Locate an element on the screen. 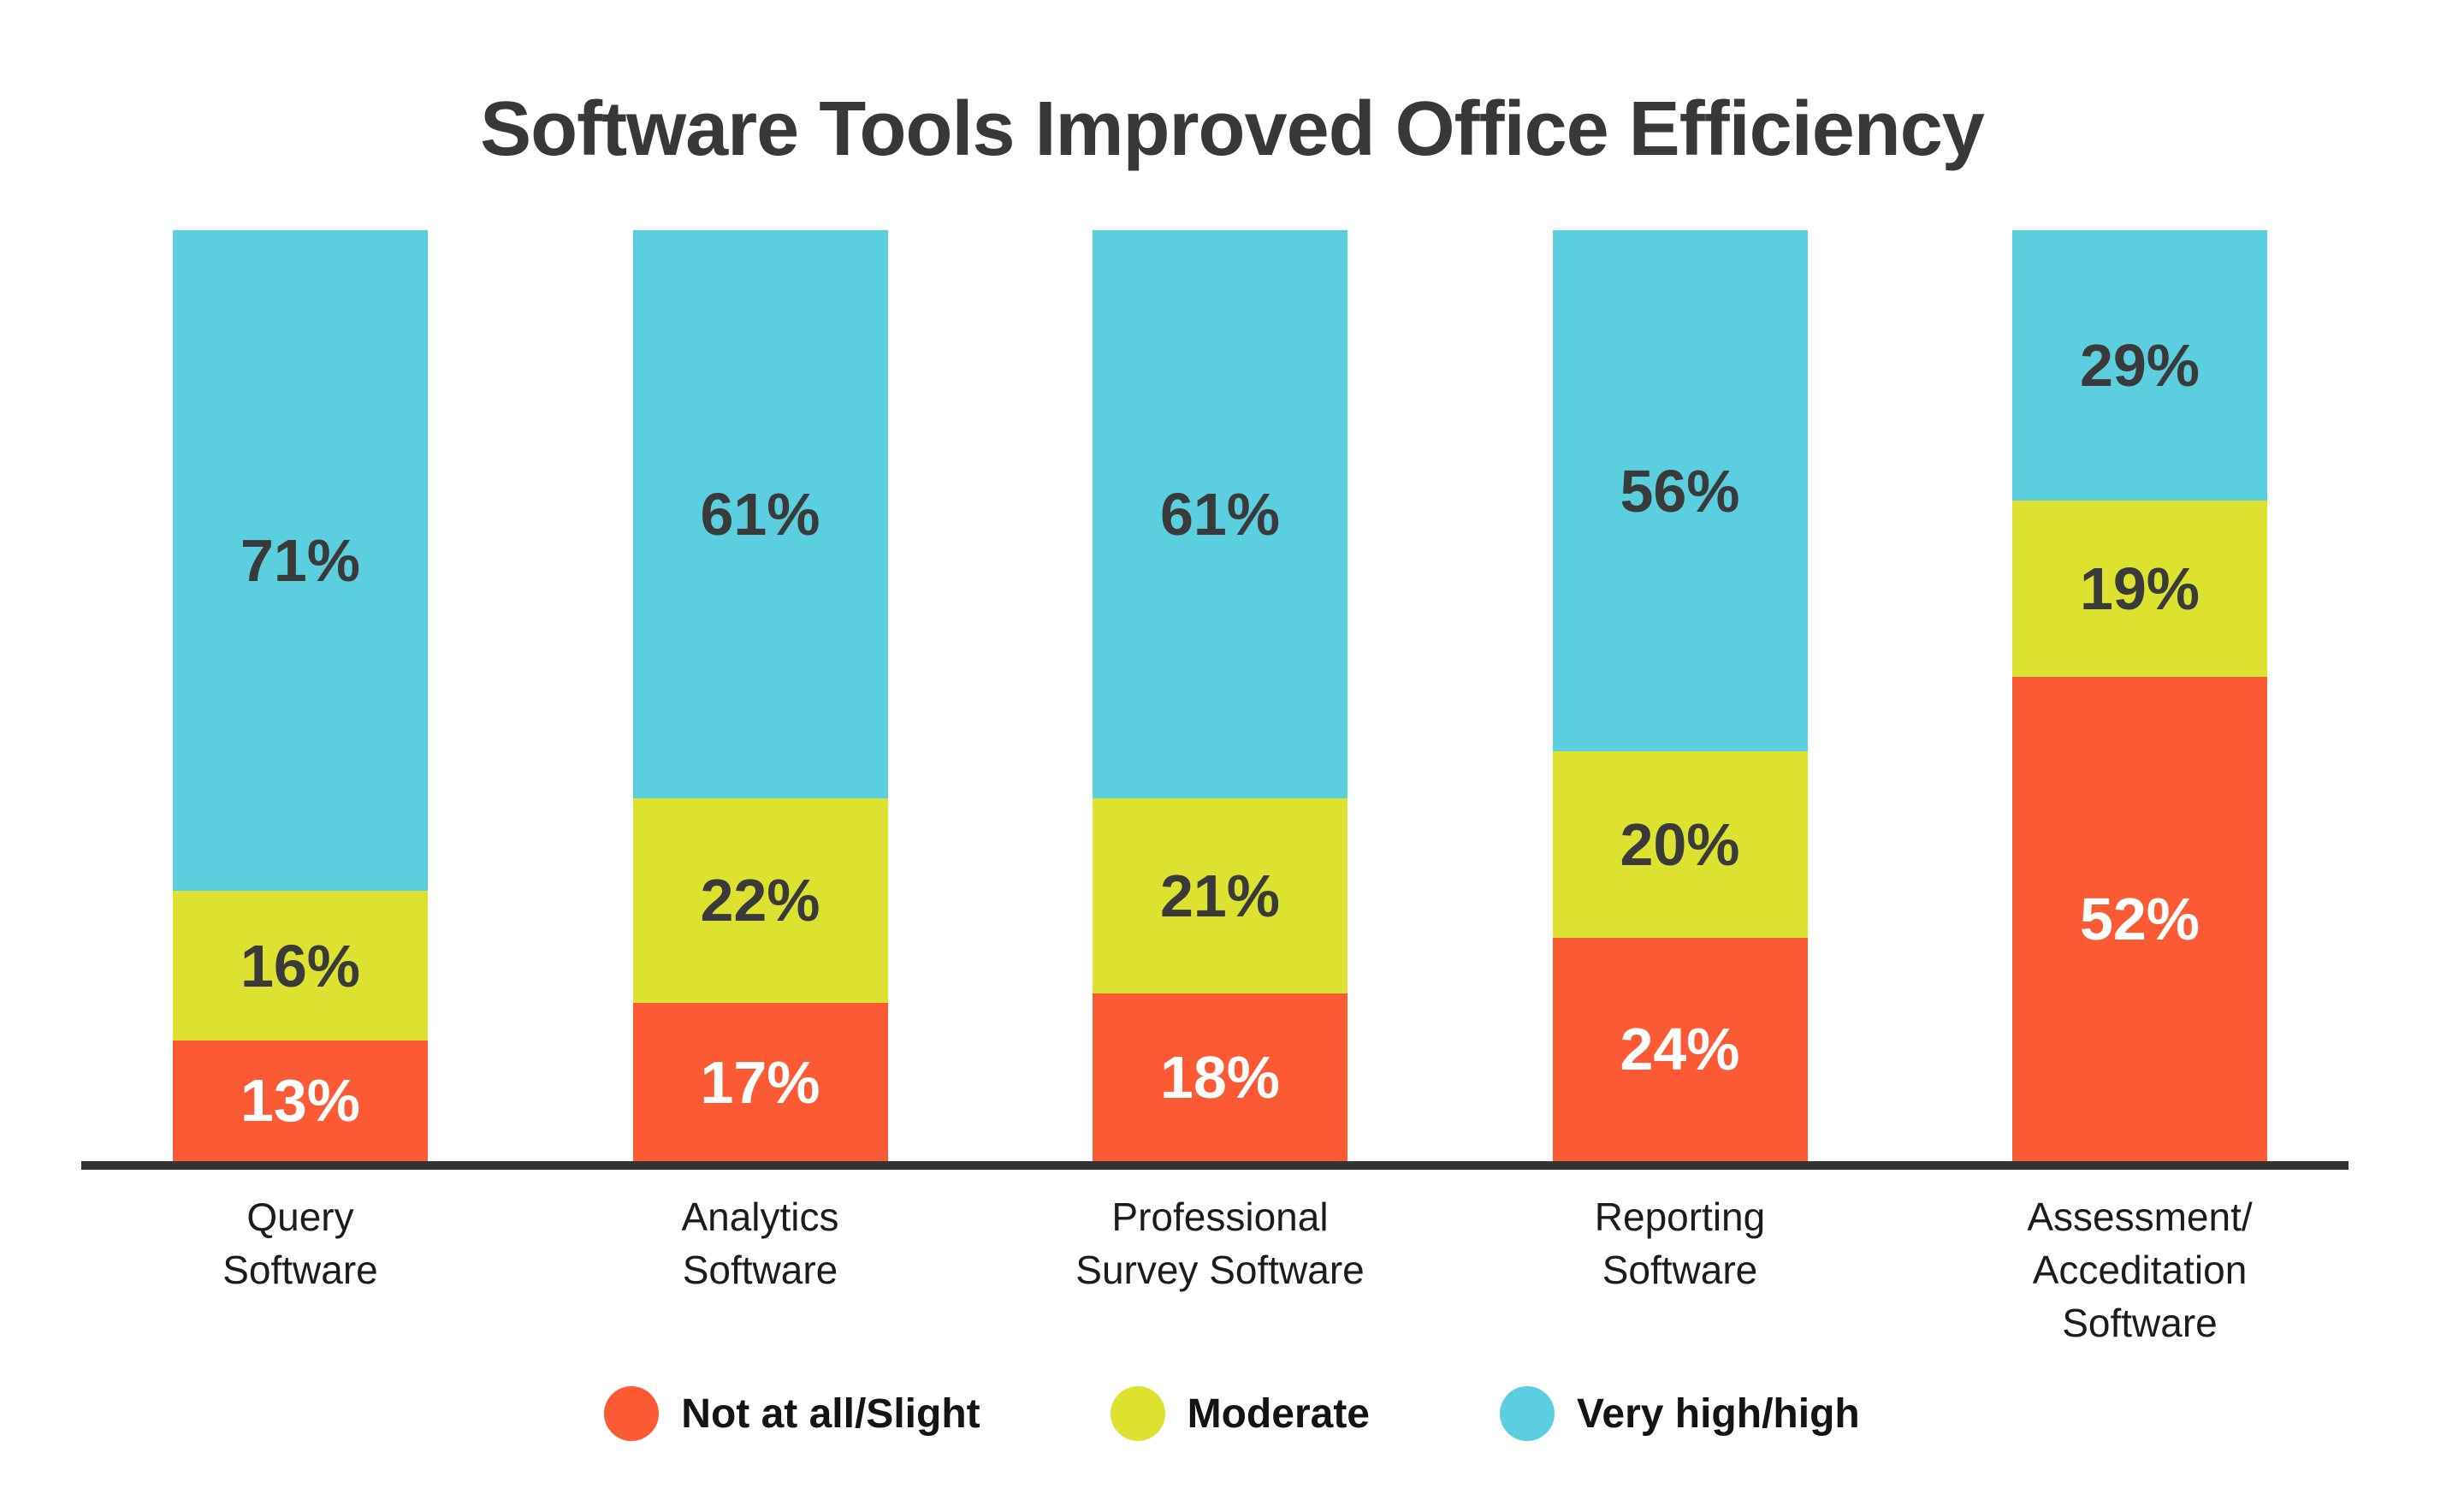 This screenshot has width=2464, height=1512. legend-item: Moderate is located at coordinates (1240, 1413).